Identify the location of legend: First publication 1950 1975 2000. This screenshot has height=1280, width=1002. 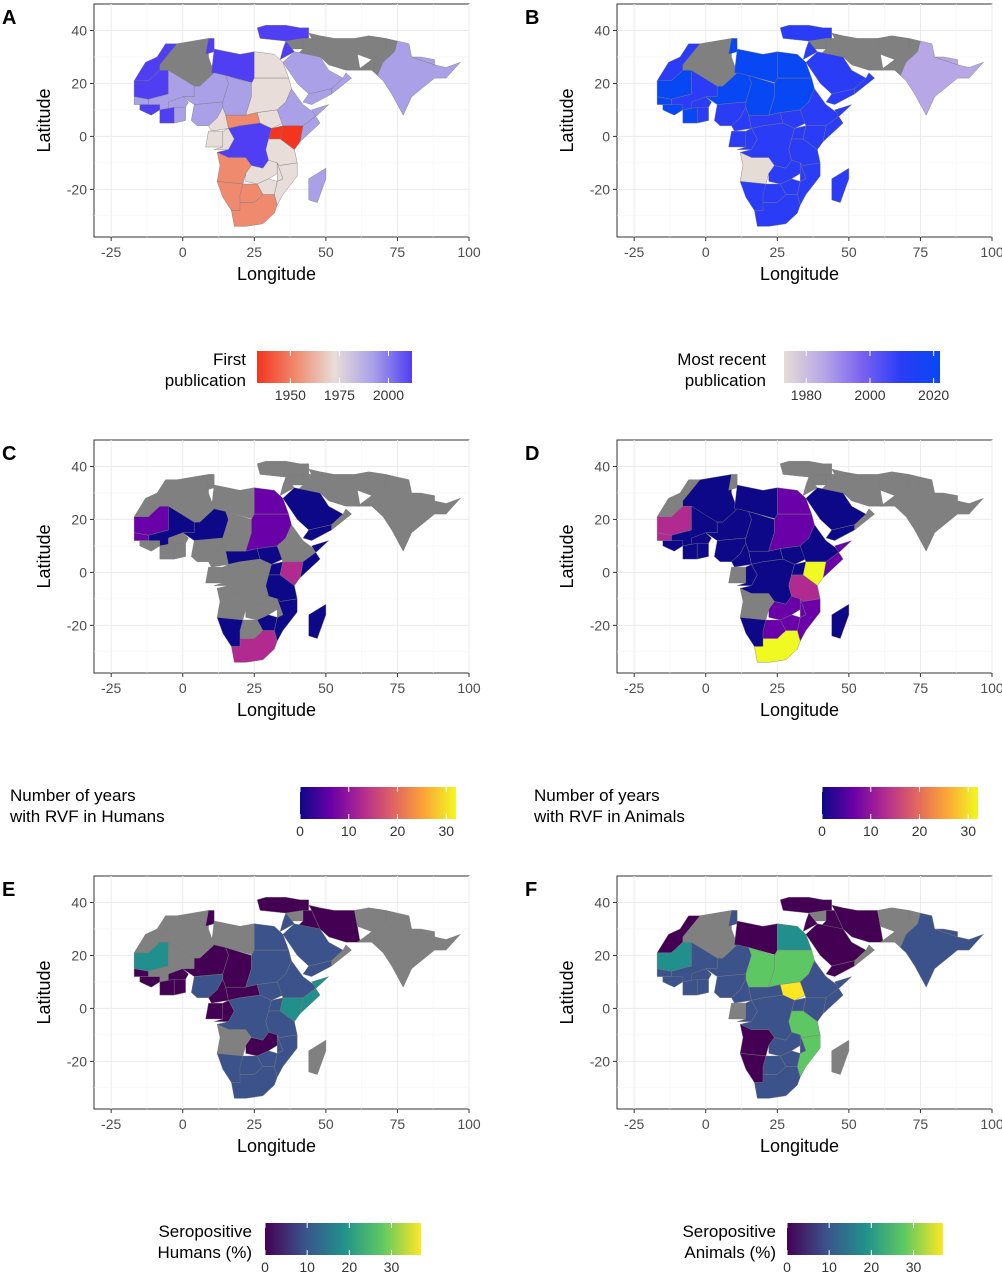
(288, 376).